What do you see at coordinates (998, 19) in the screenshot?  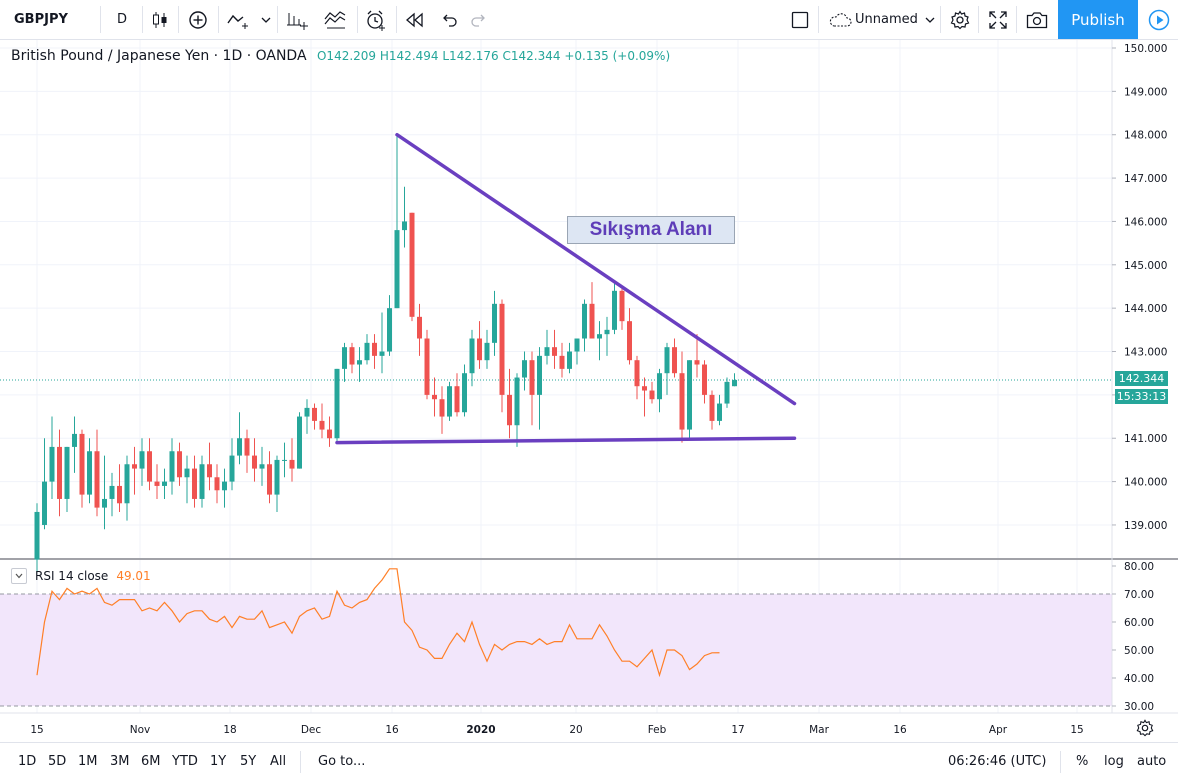 I see `fullscreen-icon` at bounding box center [998, 19].